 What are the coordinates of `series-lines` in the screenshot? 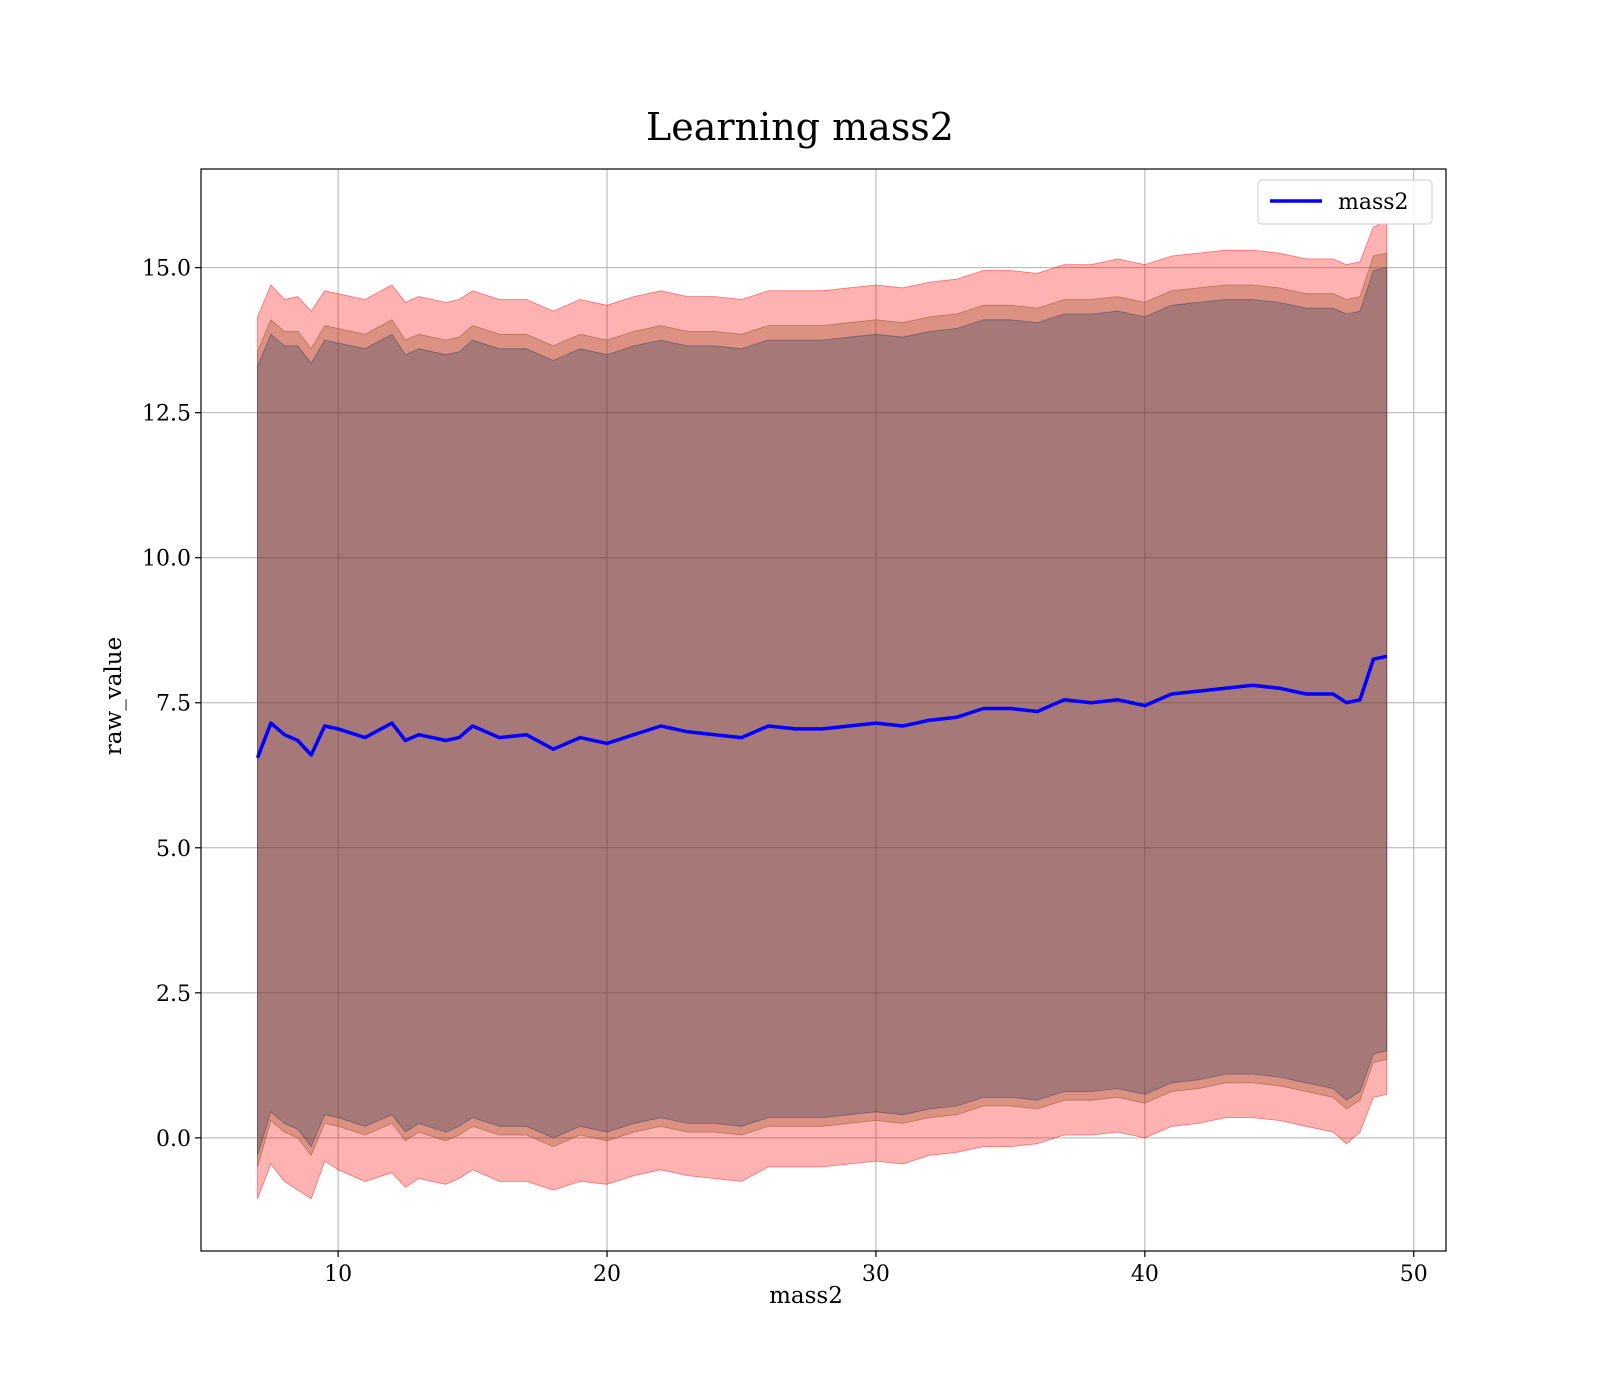 It's located at (821, 706).